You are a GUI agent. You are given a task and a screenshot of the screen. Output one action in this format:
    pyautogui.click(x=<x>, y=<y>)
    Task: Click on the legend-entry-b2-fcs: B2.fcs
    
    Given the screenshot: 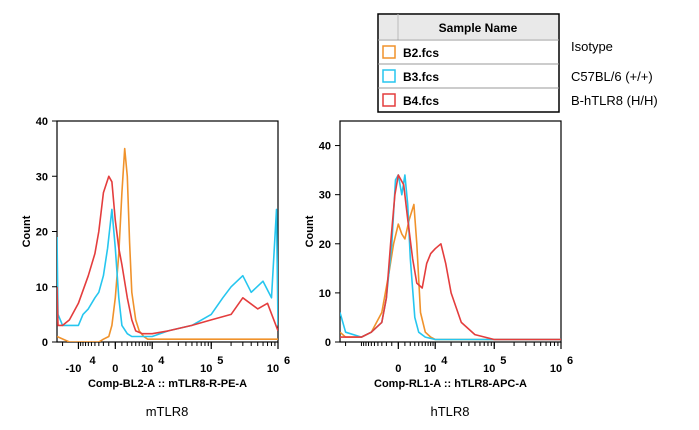 What is the action you would take?
    pyautogui.click(x=421, y=53)
    